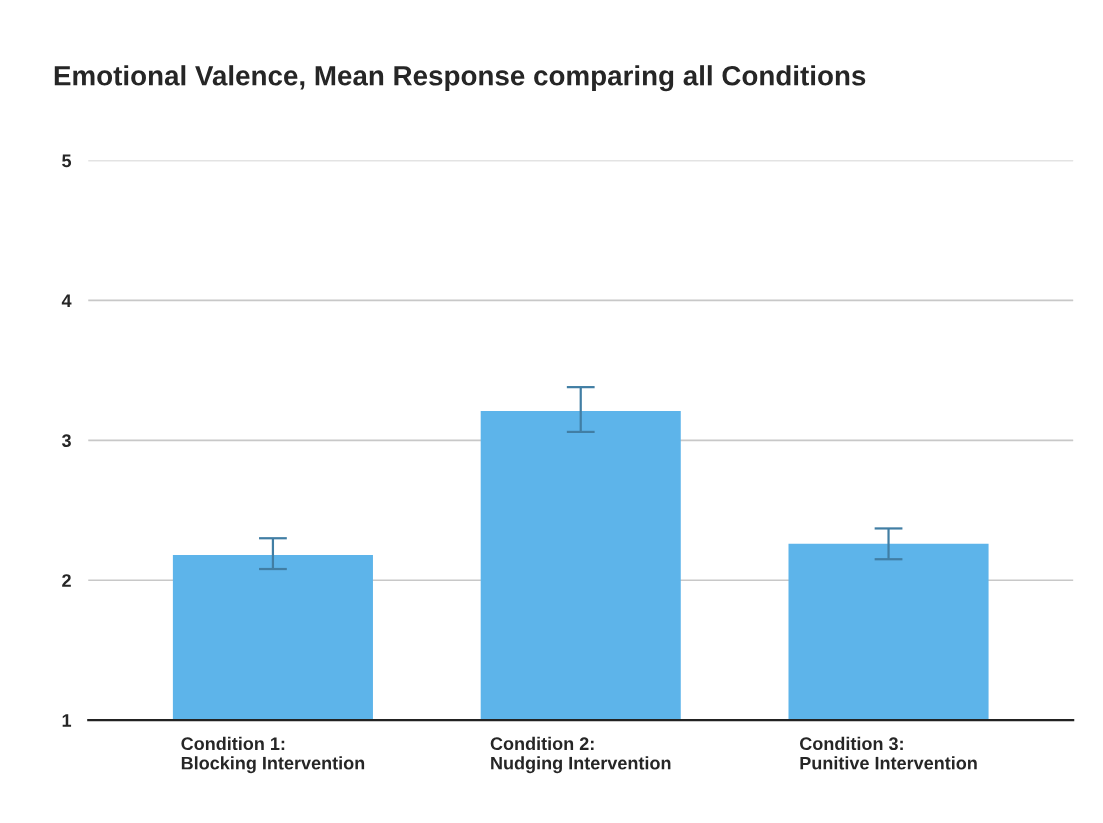  I want to click on x-tick-label: Condition 2: Nudging Intervention, so click(580, 755).